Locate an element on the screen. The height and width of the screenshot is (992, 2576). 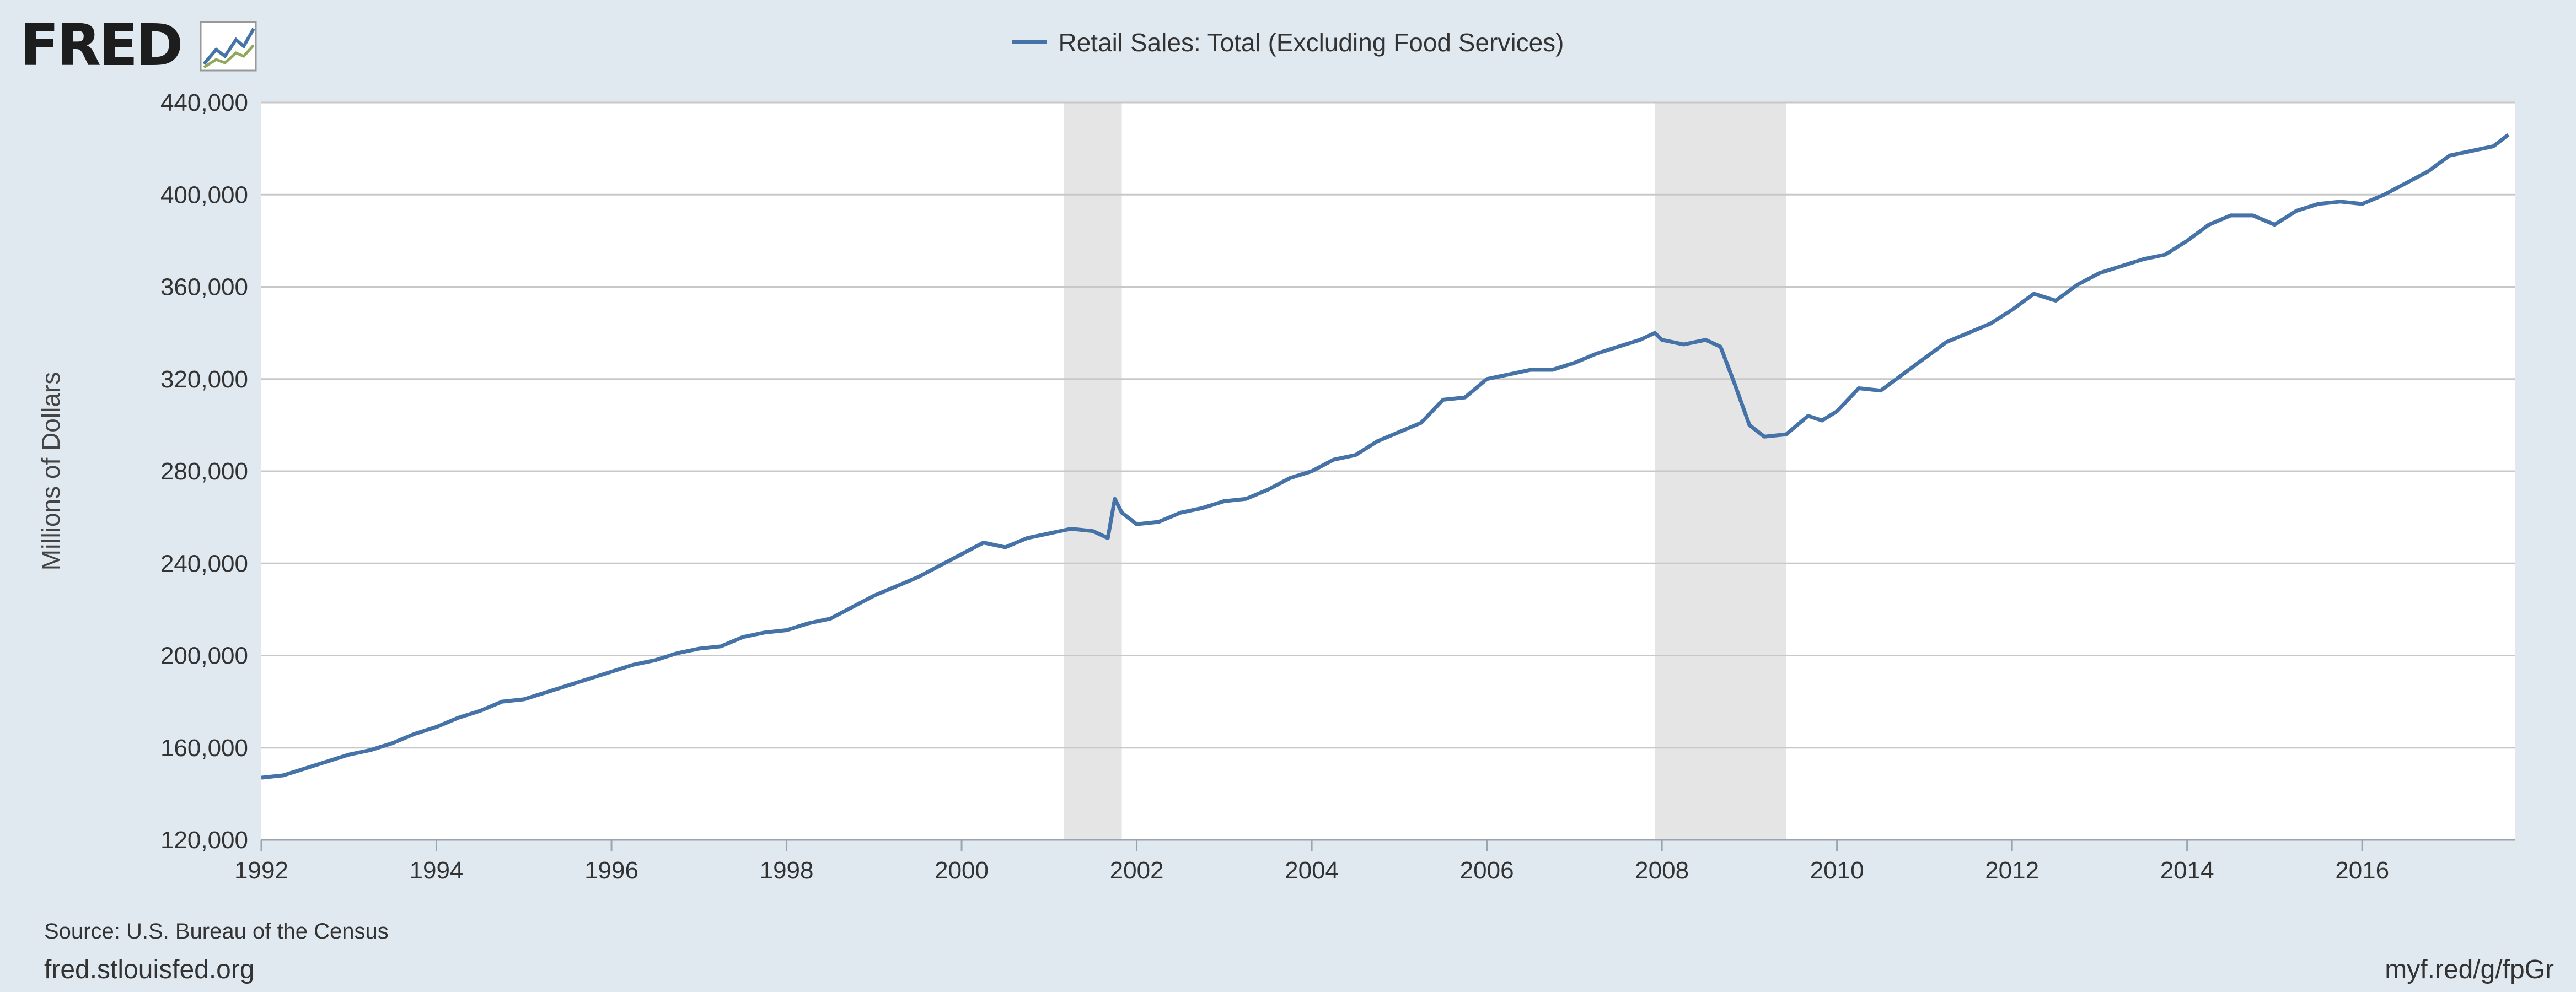
share-link: myf.red/g/fpGr is located at coordinates (2469, 969).